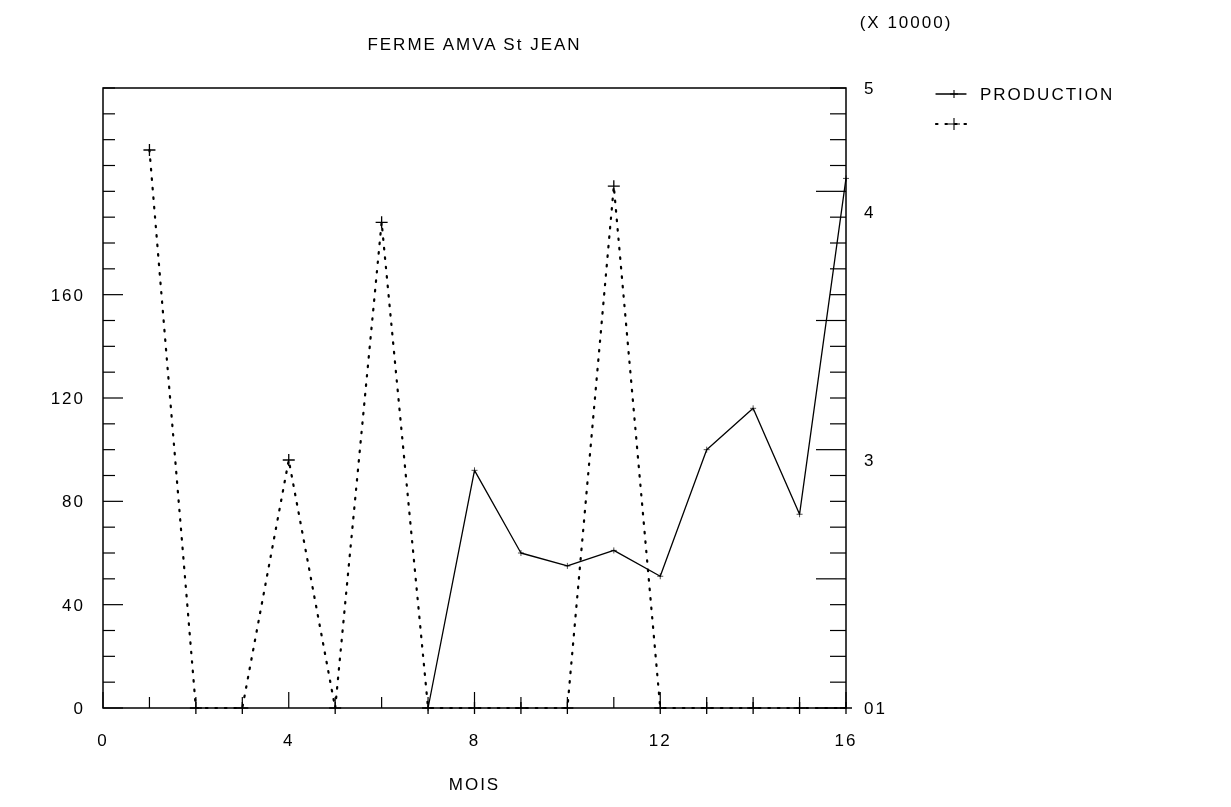  I want to click on x-tick-label: 16, so click(846, 740).